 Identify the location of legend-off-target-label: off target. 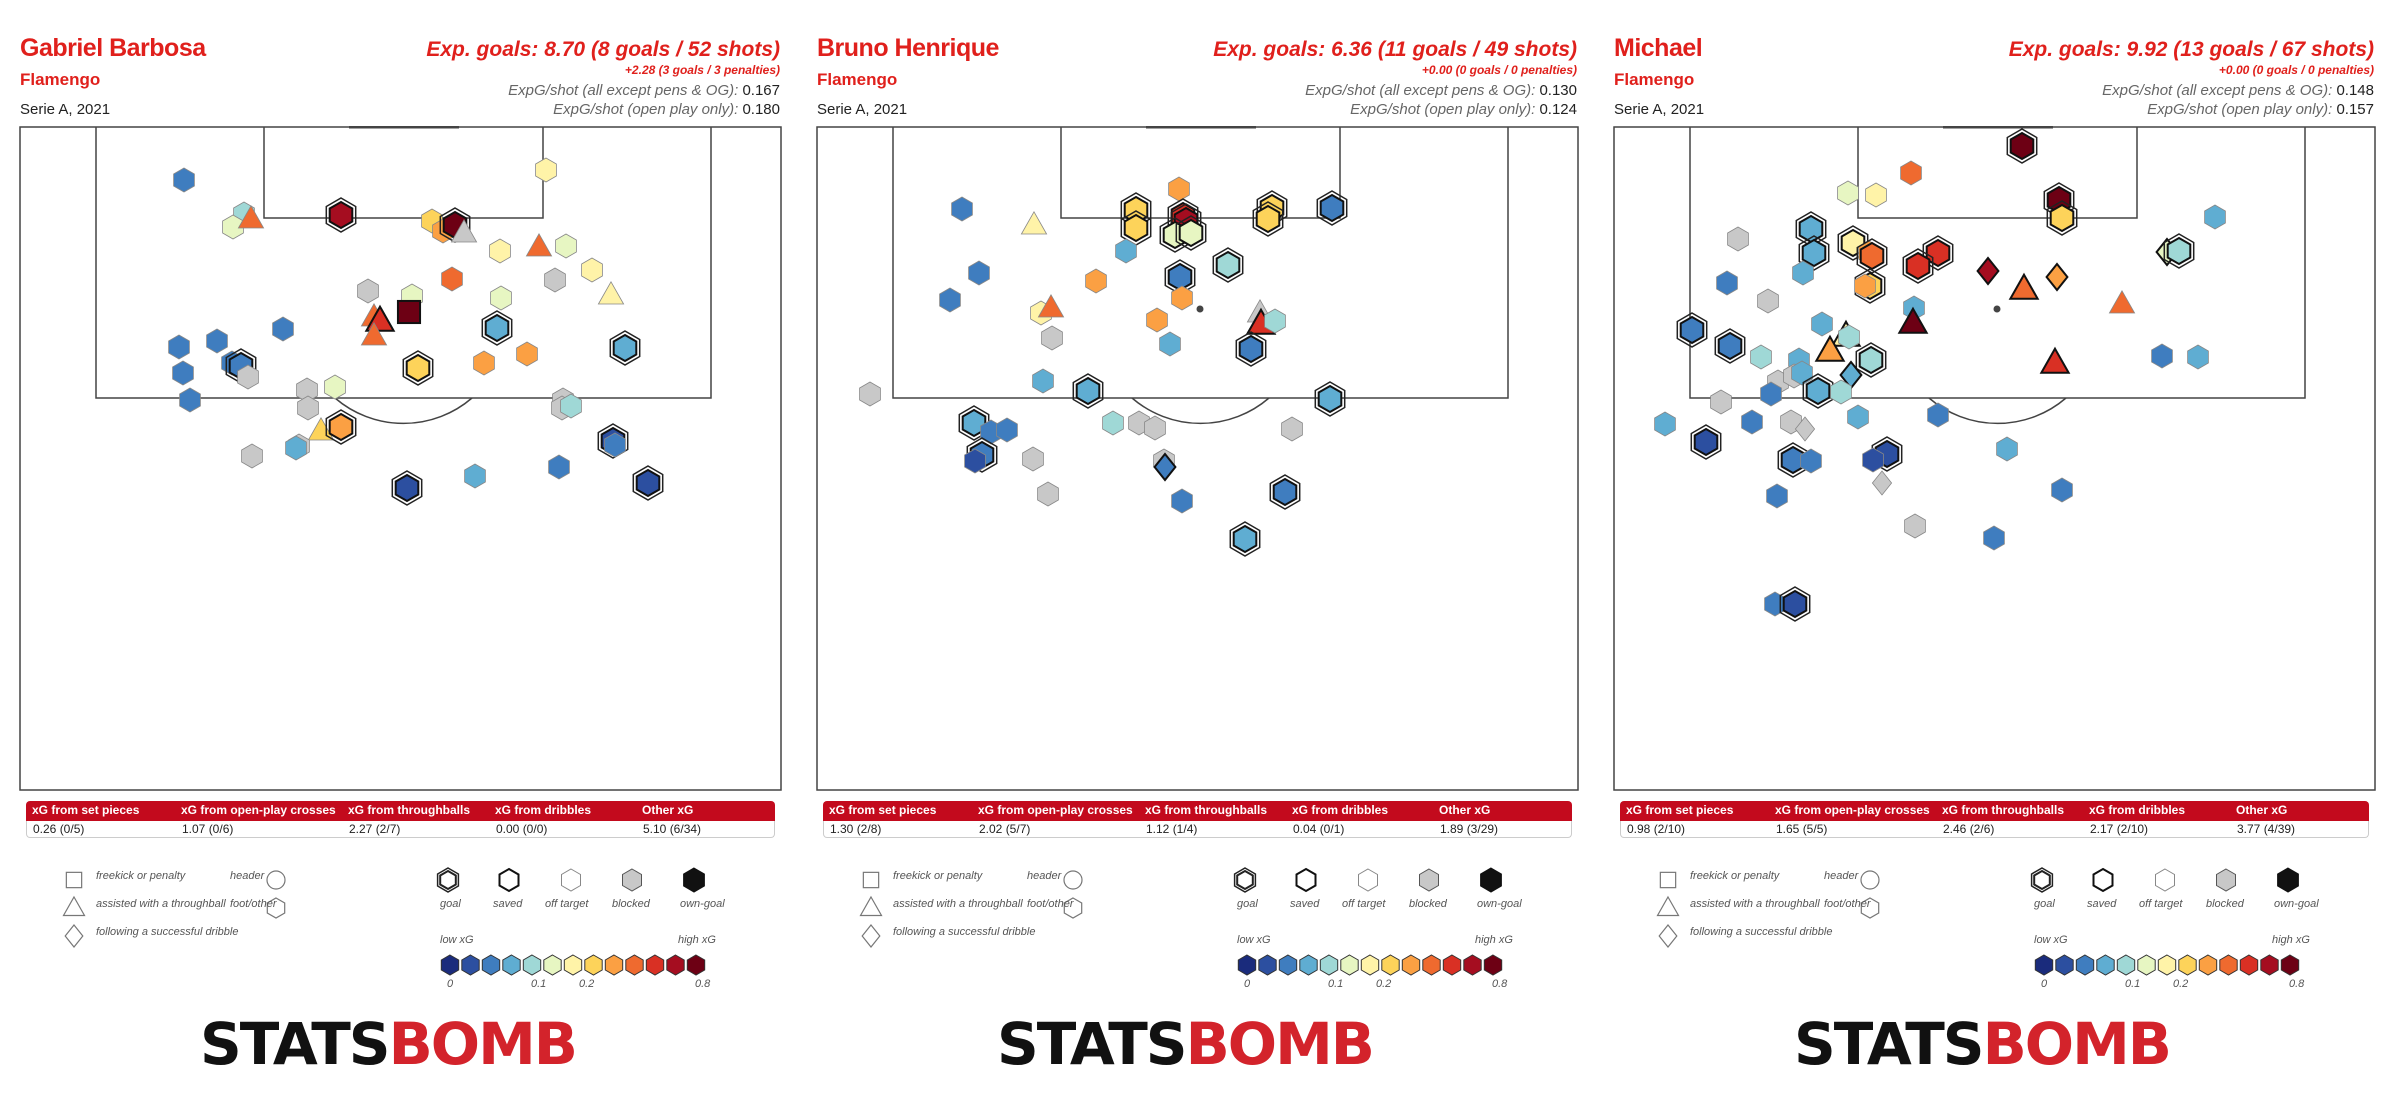
(1364, 904).